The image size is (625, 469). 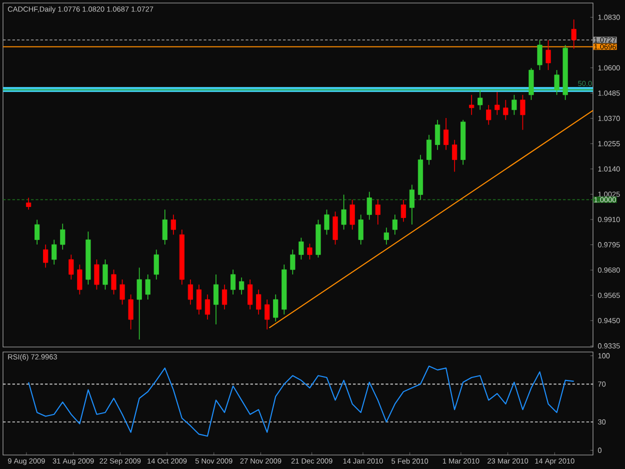 I want to click on line-series, so click(x=301, y=400).